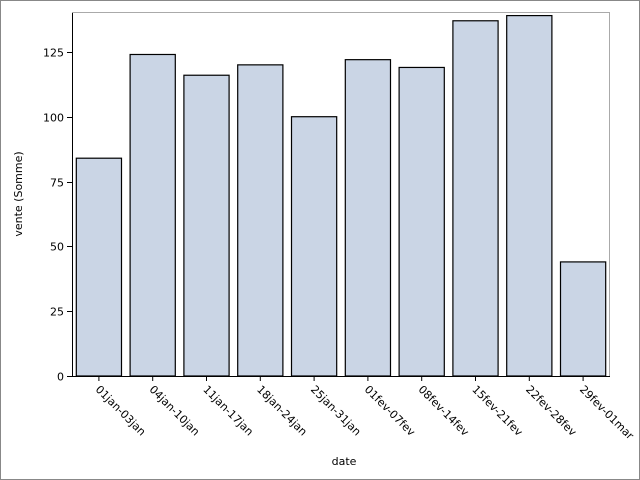 This screenshot has height=480, width=640. I want to click on y-tick-label: 75, so click(57, 183).